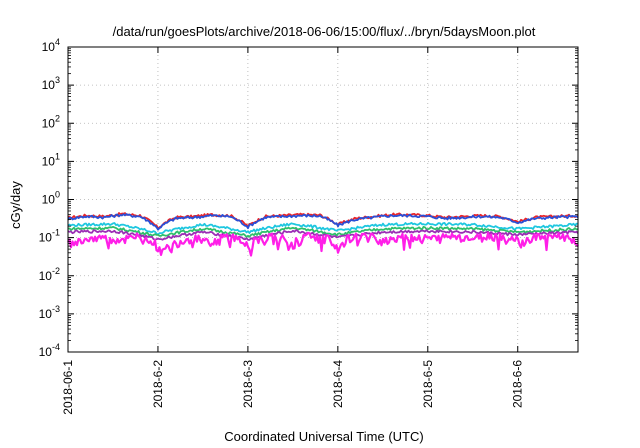 The image size is (640, 448). I want to click on series-layer, so click(323, 234).